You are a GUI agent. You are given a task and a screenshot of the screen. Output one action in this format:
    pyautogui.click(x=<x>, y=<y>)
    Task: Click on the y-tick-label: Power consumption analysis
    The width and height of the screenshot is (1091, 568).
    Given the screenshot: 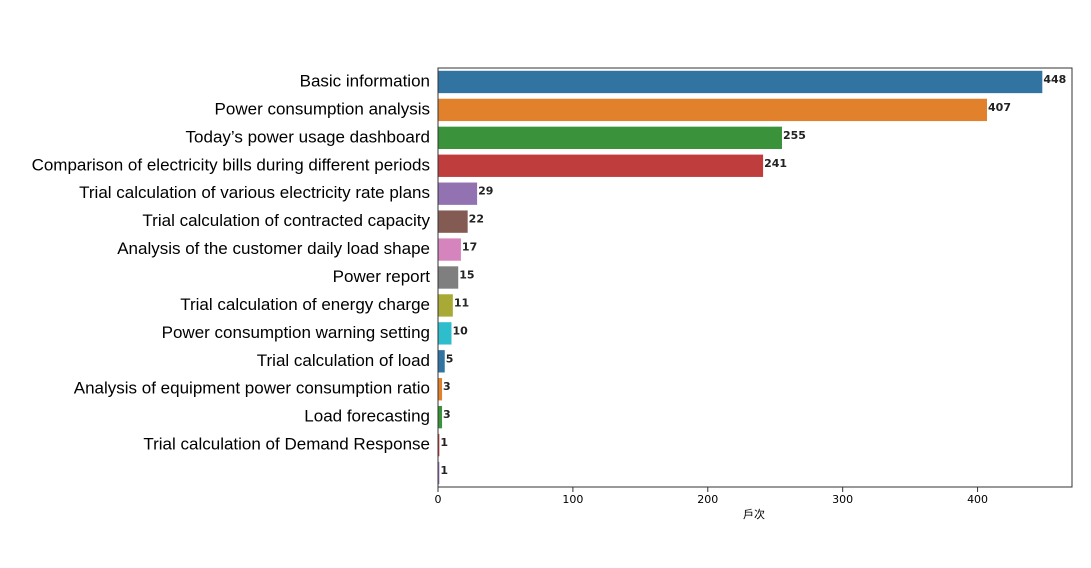 What is the action you would take?
    pyautogui.click(x=322, y=108)
    